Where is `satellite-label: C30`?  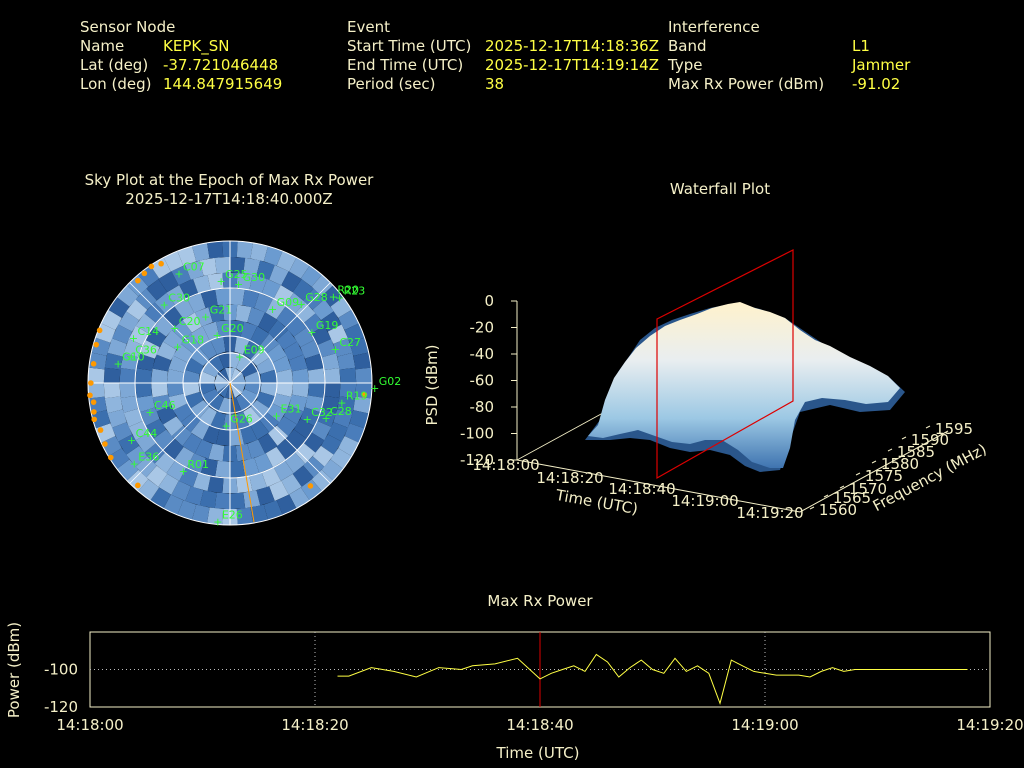
satellite-label: C30 is located at coordinates (179, 298).